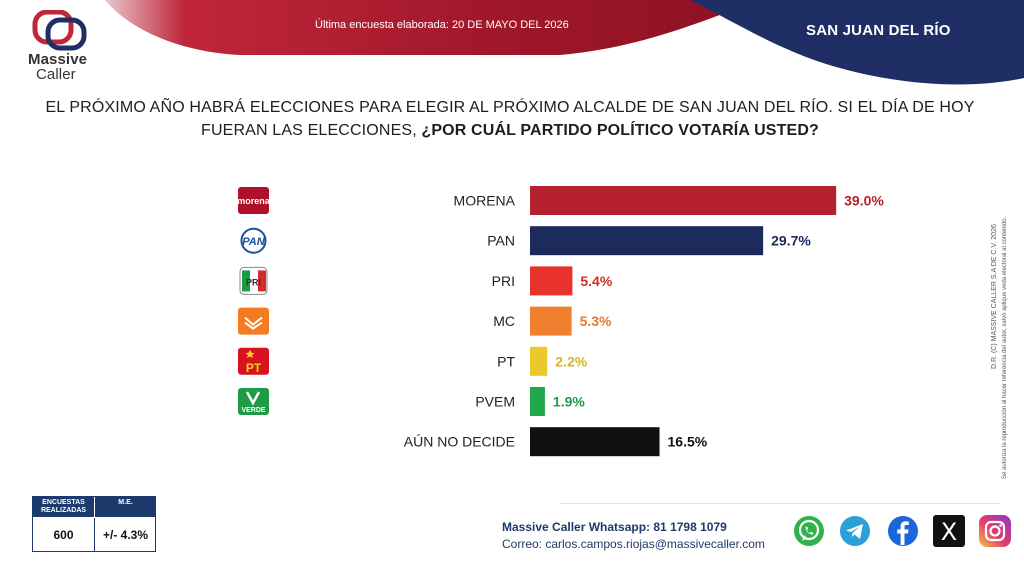 The height and width of the screenshot is (576, 1024). I want to click on surveys-header: ENCUESTAS REALIZADAS, so click(64, 507).